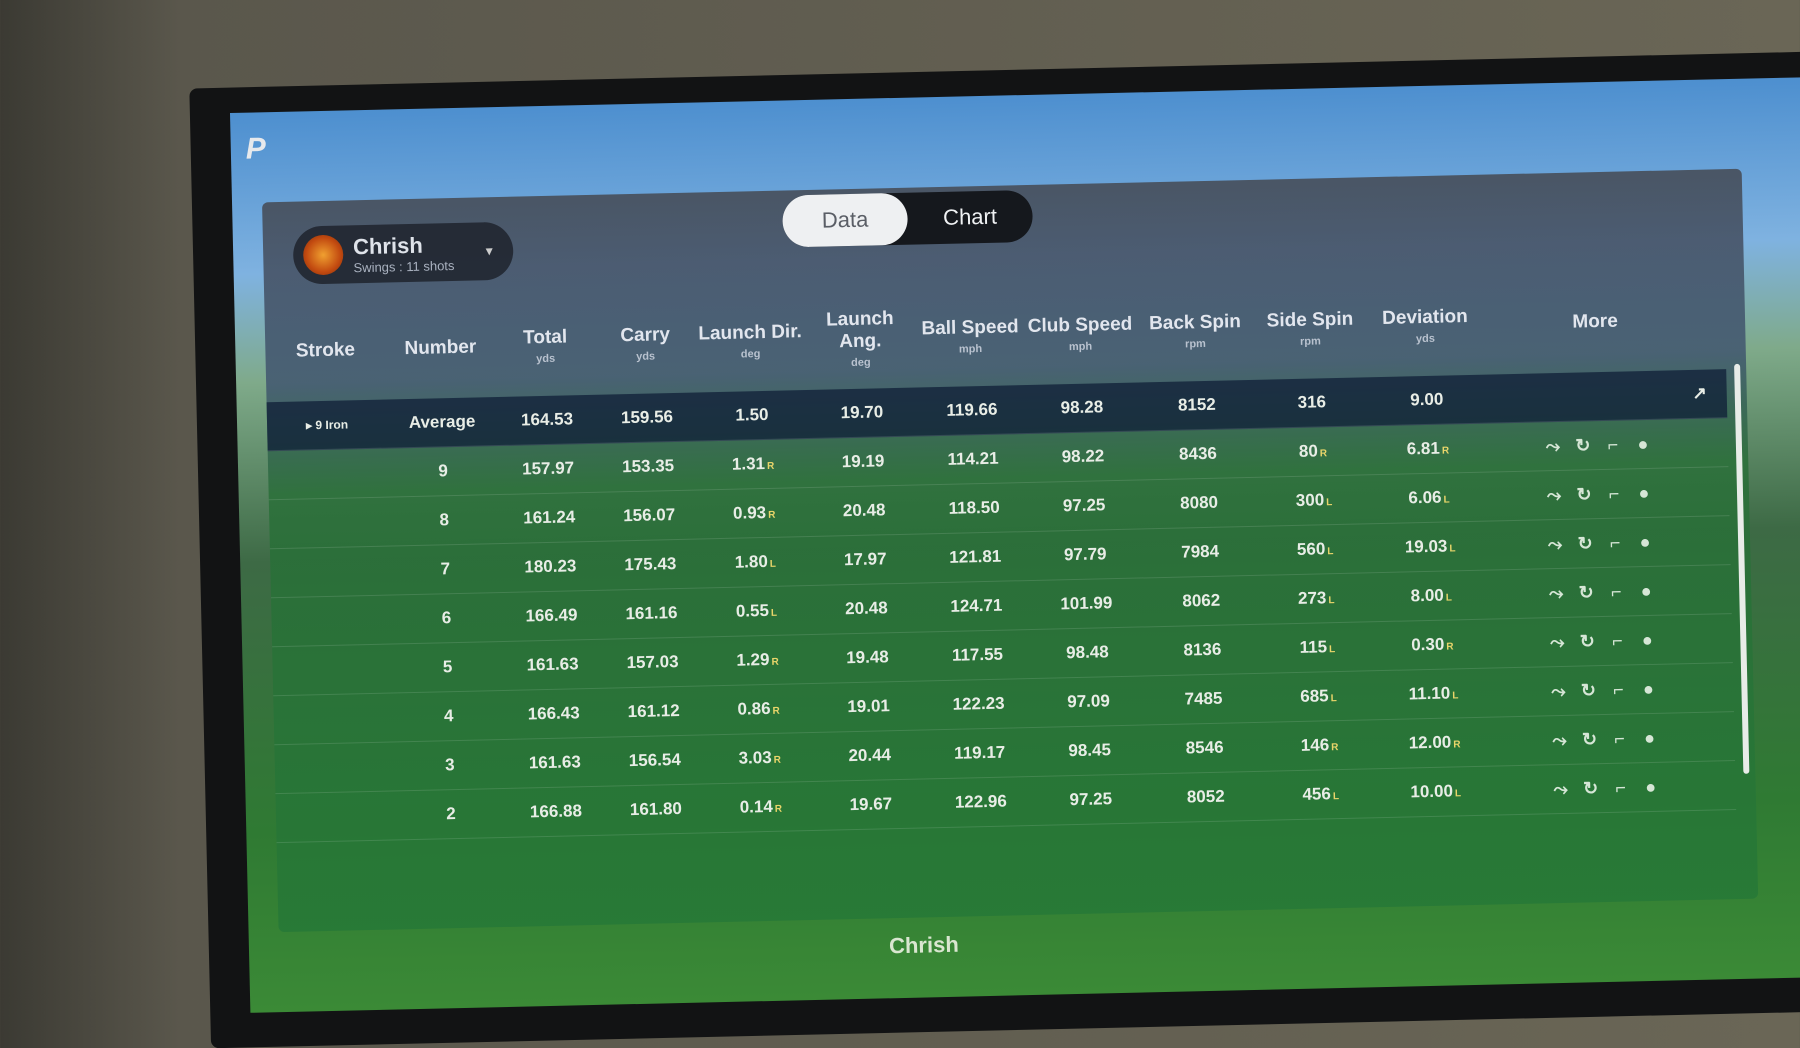 The width and height of the screenshot is (1800, 1048). What do you see at coordinates (1195, 331) in the screenshot?
I see `column-header-back-spin: Back Spin rpm` at bounding box center [1195, 331].